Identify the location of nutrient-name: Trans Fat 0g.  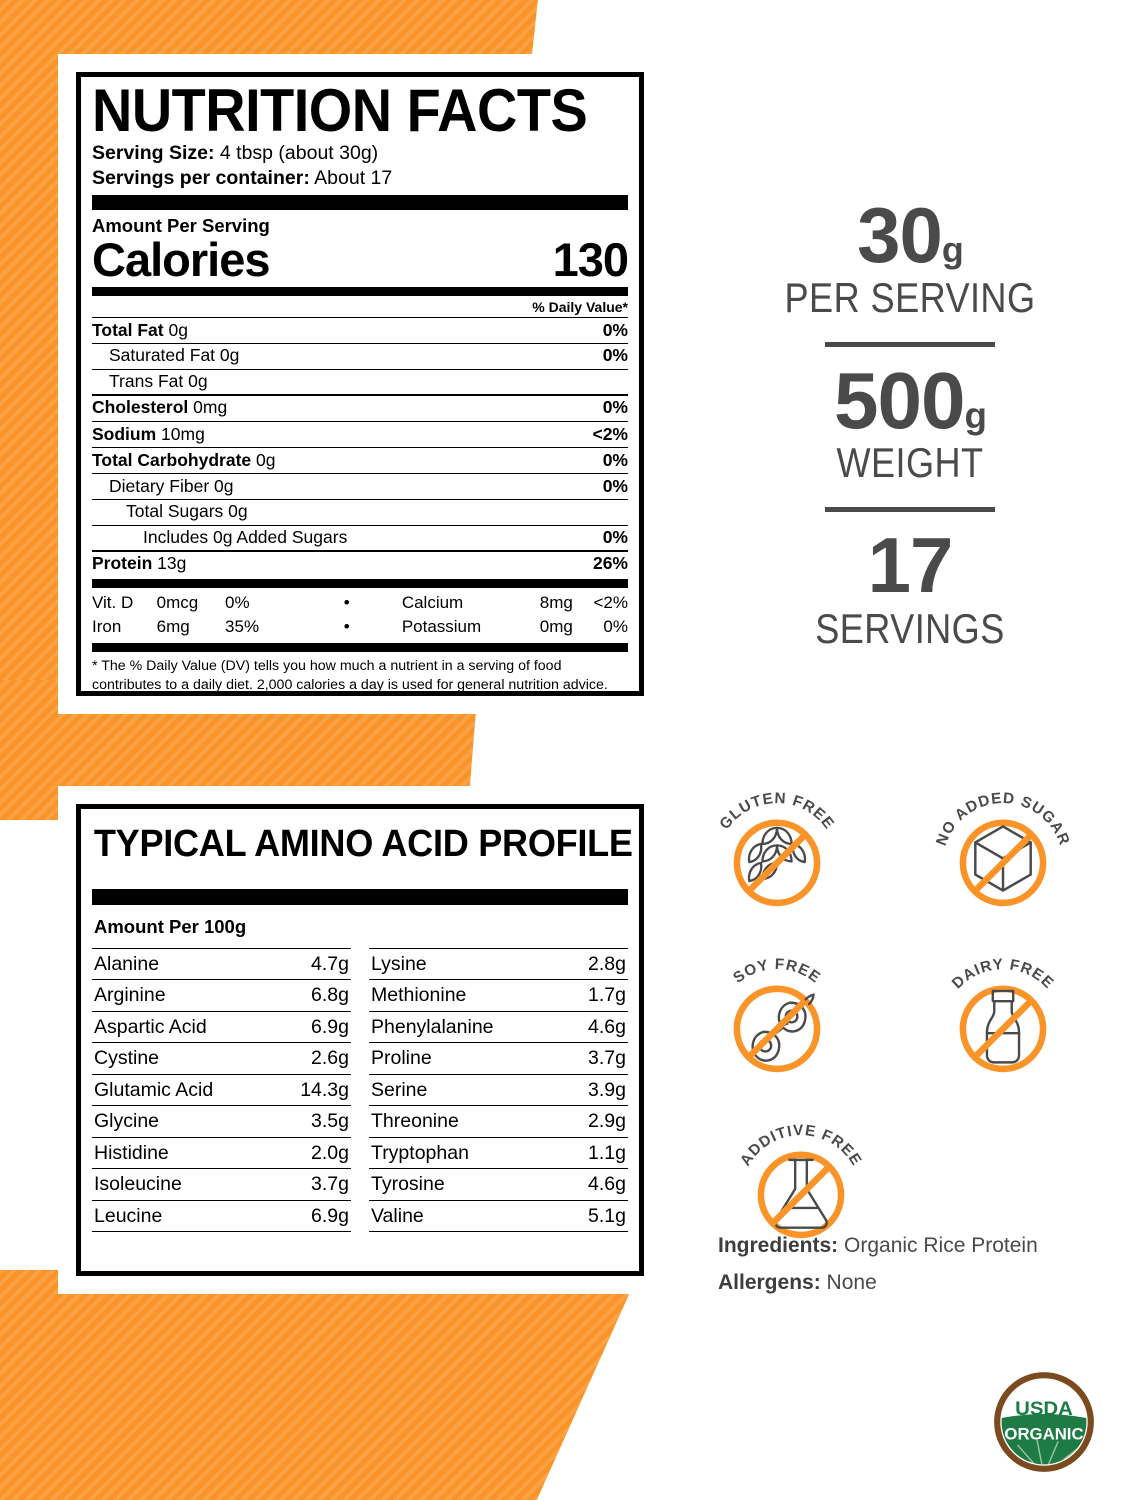
(158, 381).